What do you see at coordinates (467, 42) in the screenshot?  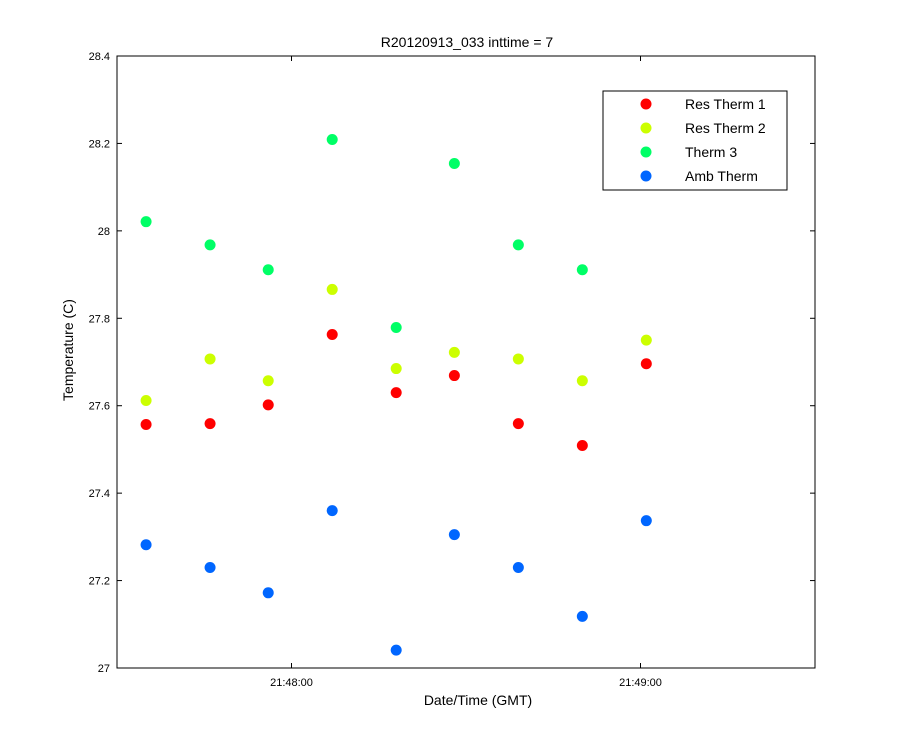 I see `chart-title: R20120913_033 inttime = 7` at bounding box center [467, 42].